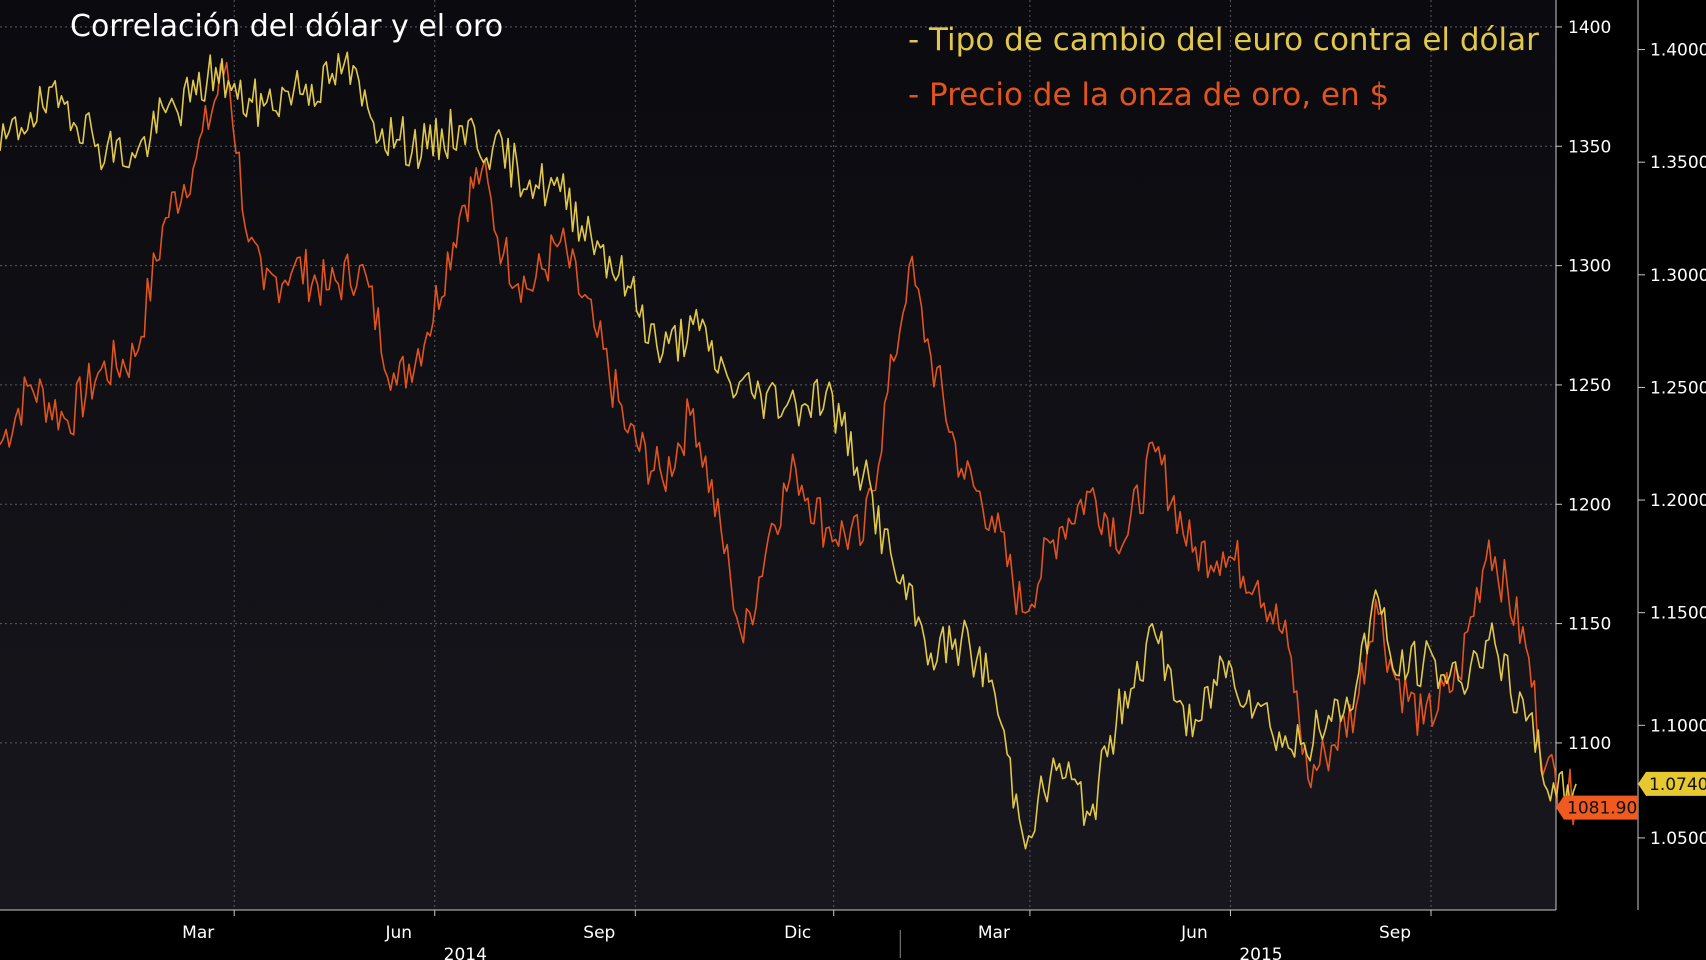 Image resolution: width=1706 pixels, height=960 pixels. I want to click on chart-title: Correlación del dólar y el oro, so click(286, 26).